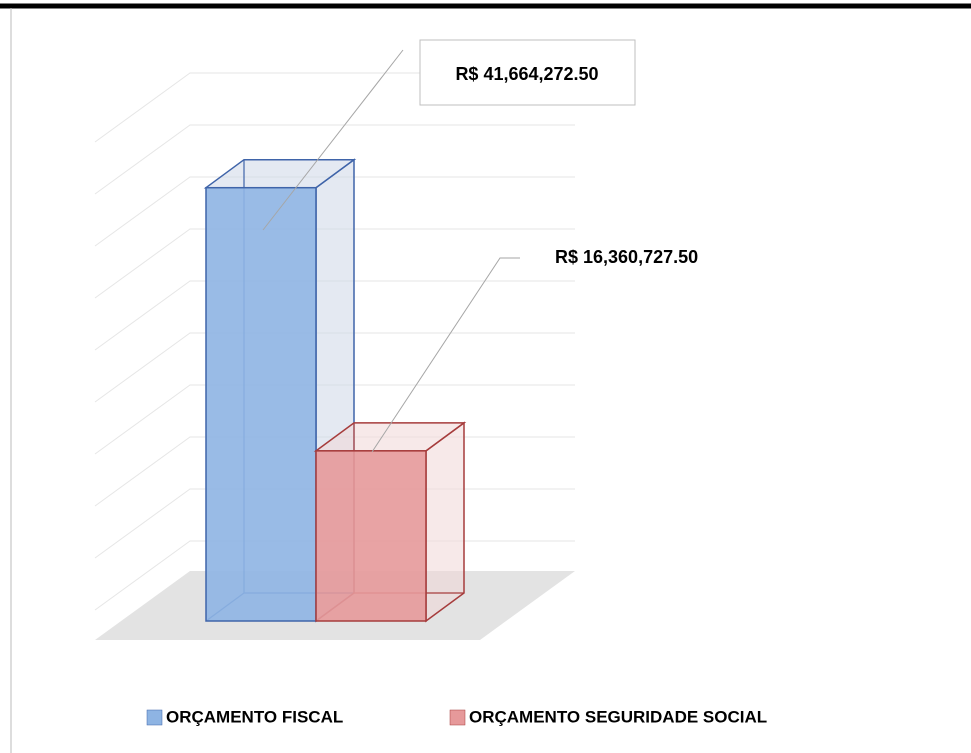 The height and width of the screenshot is (753, 971). I want to click on data-label: R$ 41,664,272.50, so click(526, 74).